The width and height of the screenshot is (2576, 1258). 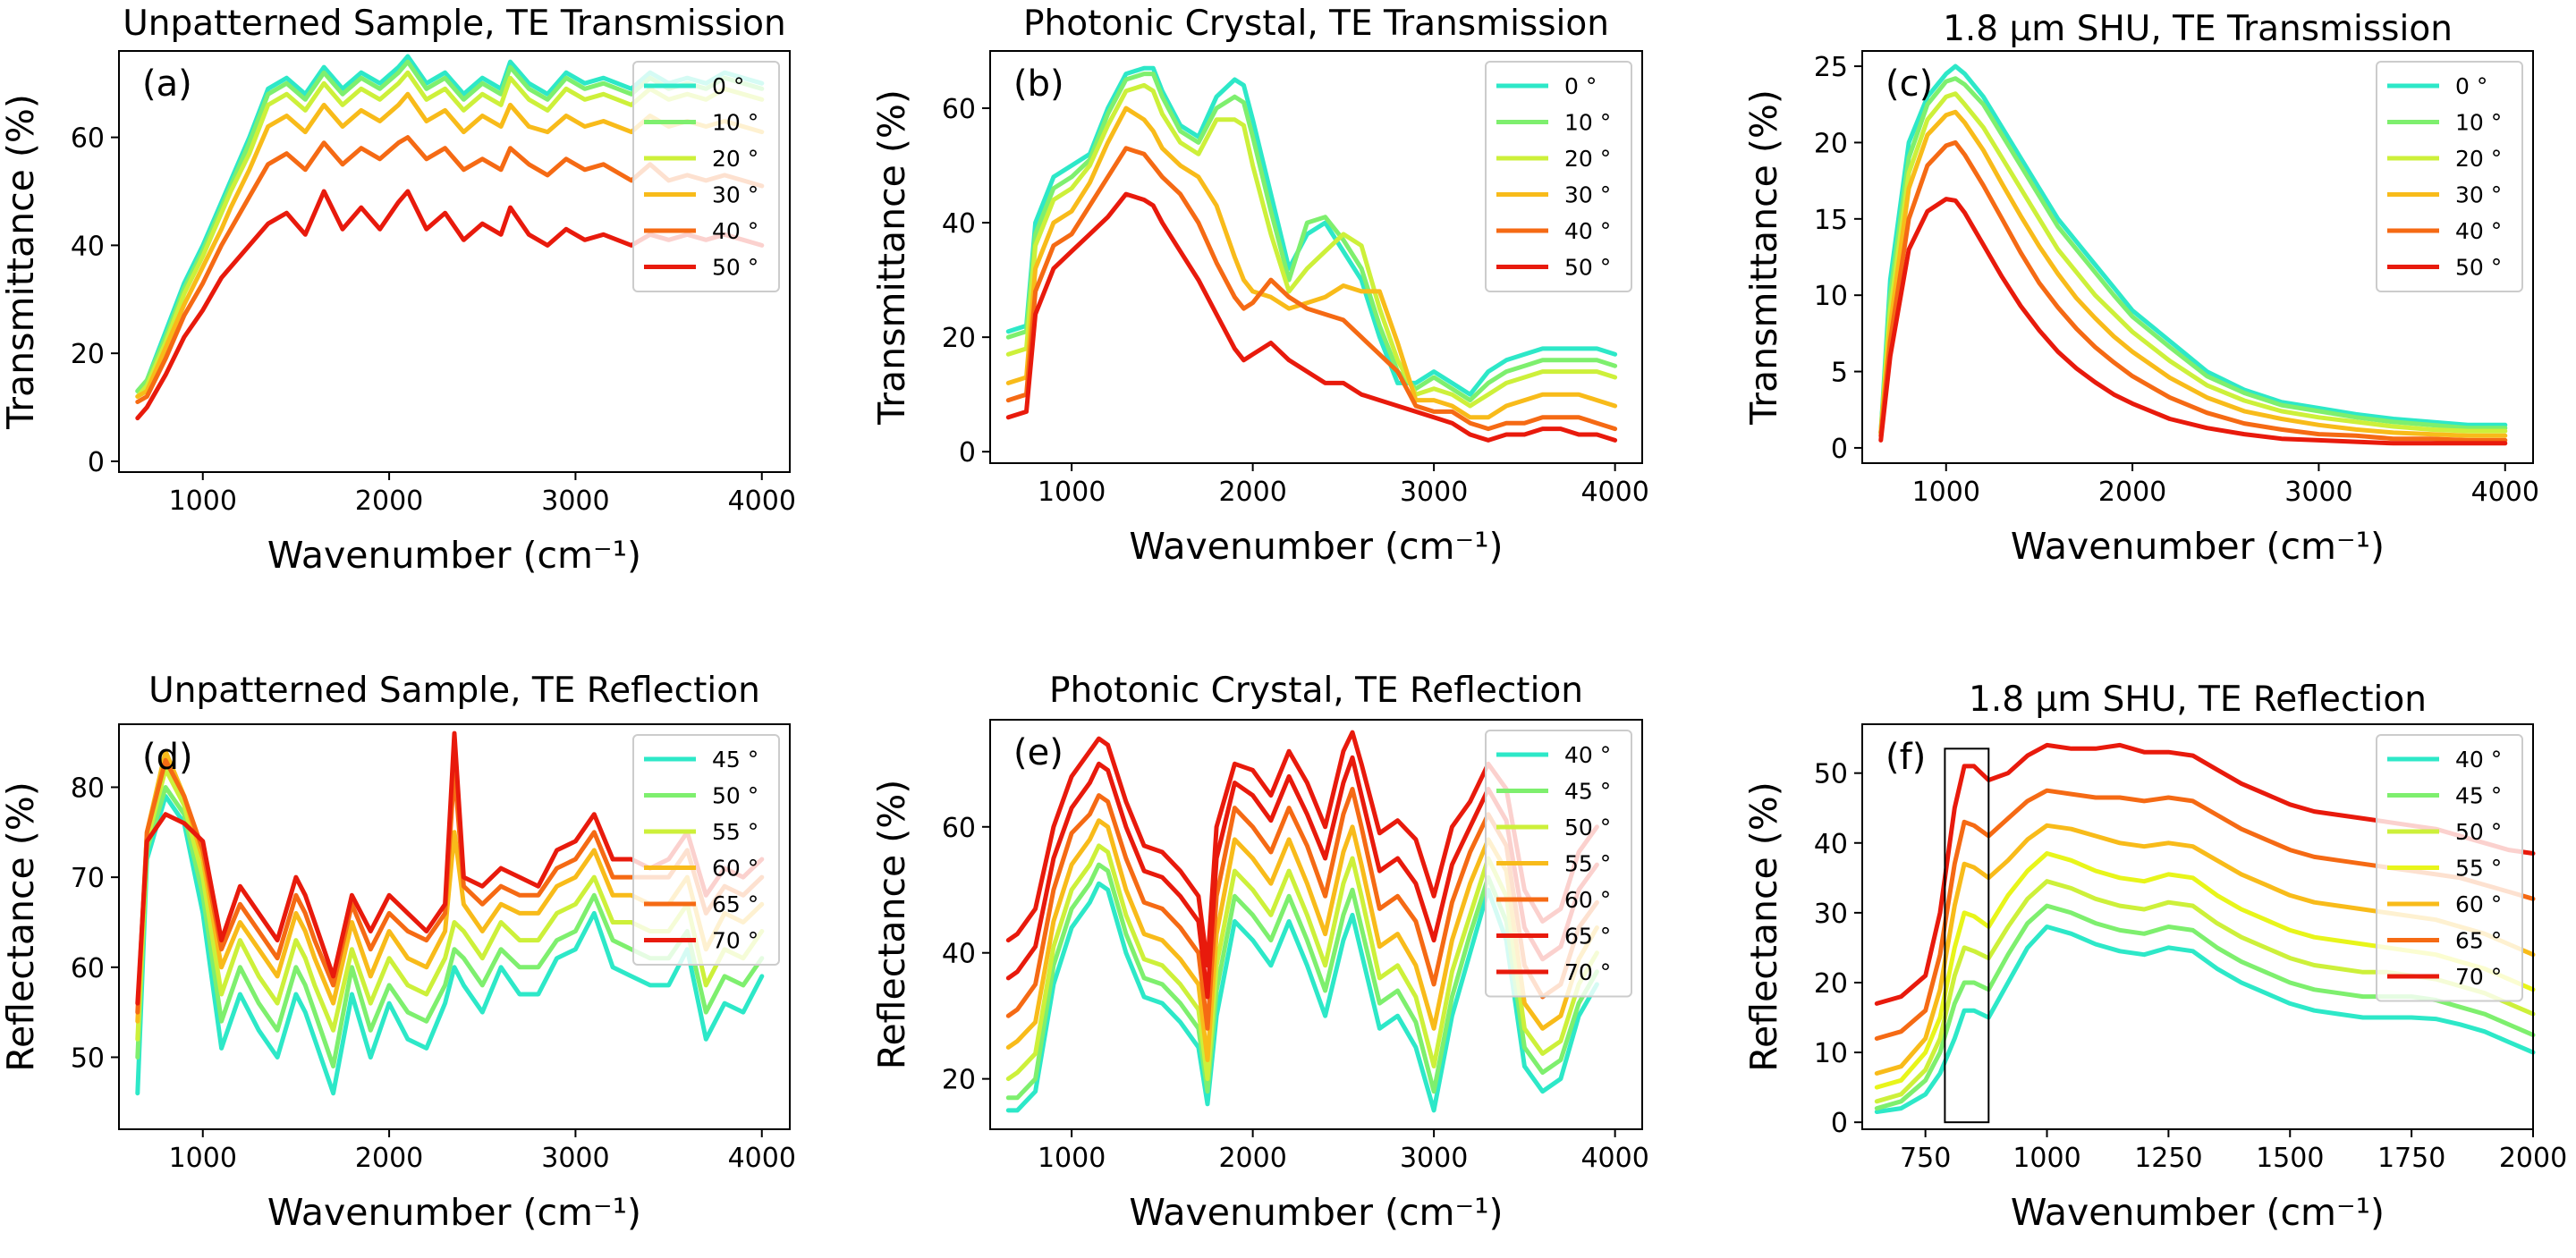 I want to click on annotation-box, so click(x=1967, y=935).